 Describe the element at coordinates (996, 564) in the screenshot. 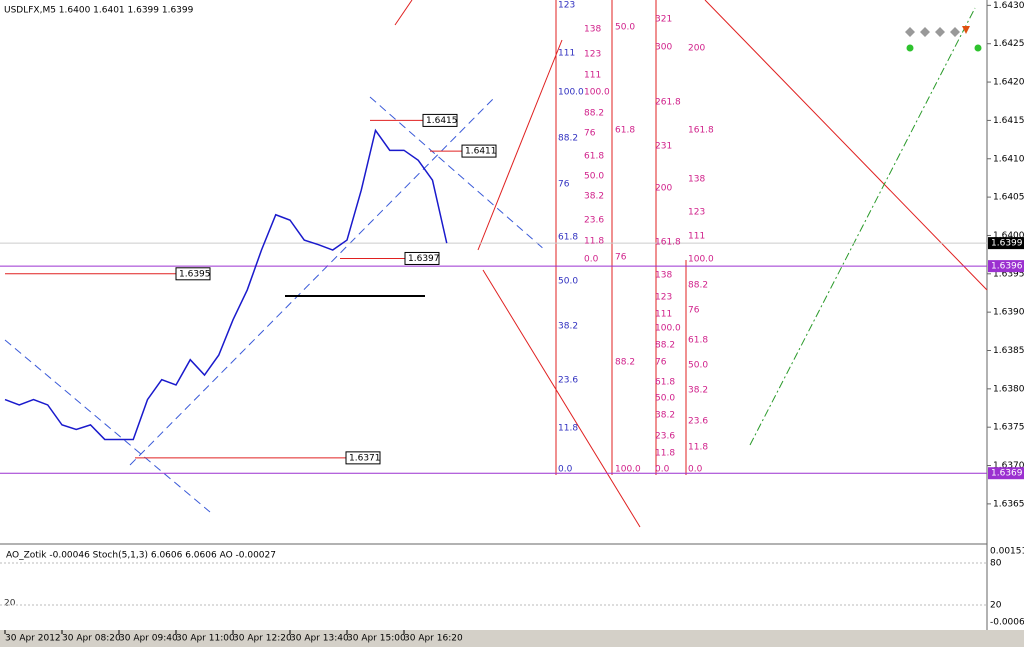

I see `osc-axis-label: 80` at that location.